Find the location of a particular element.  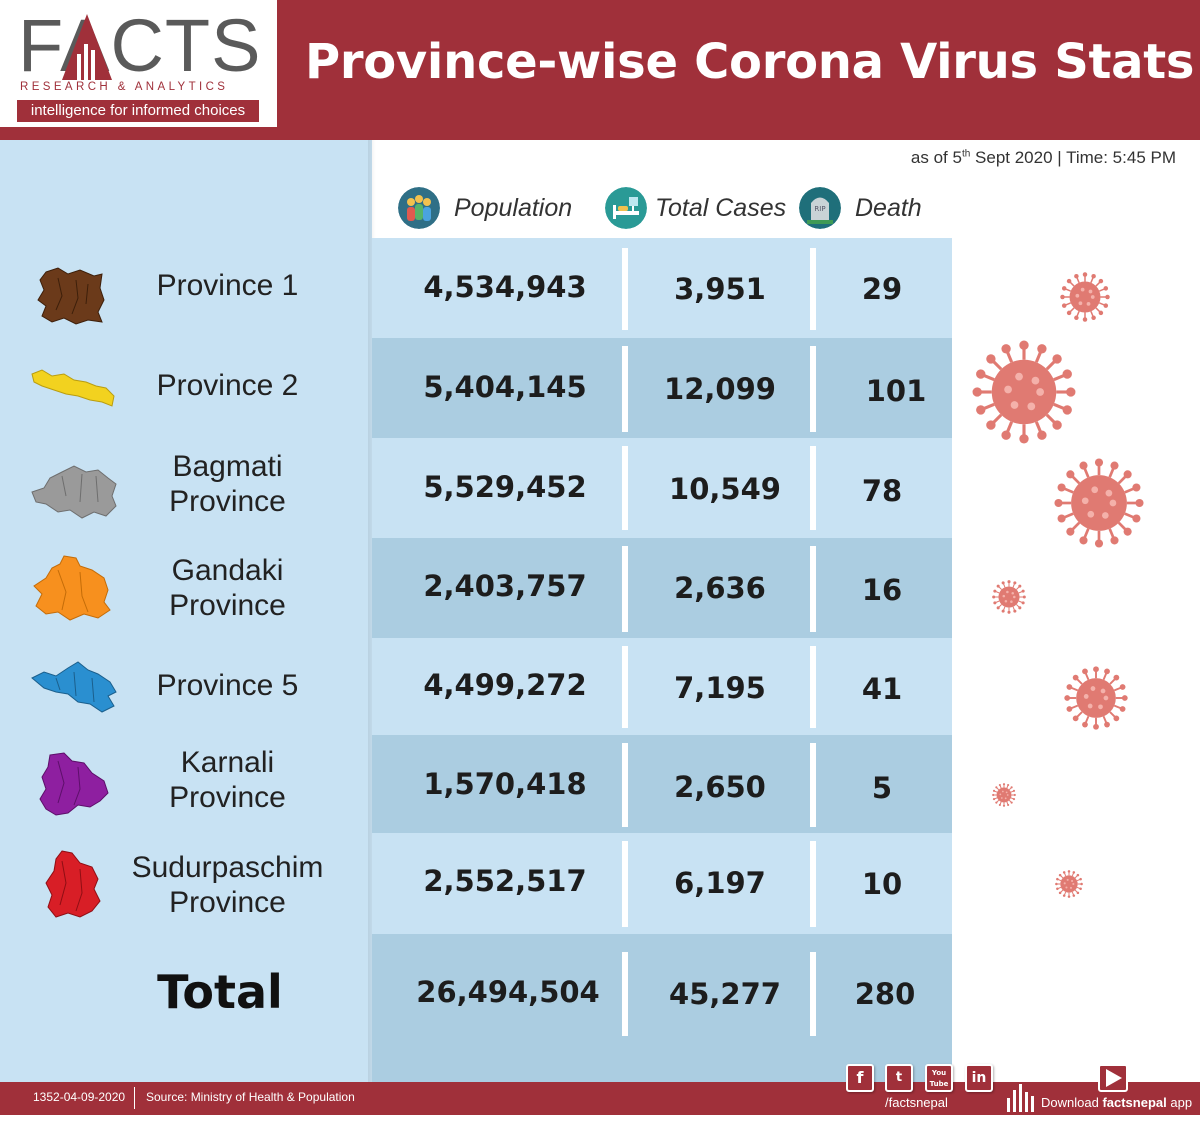

twitter-icon: t is located at coordinates (899, 1078).